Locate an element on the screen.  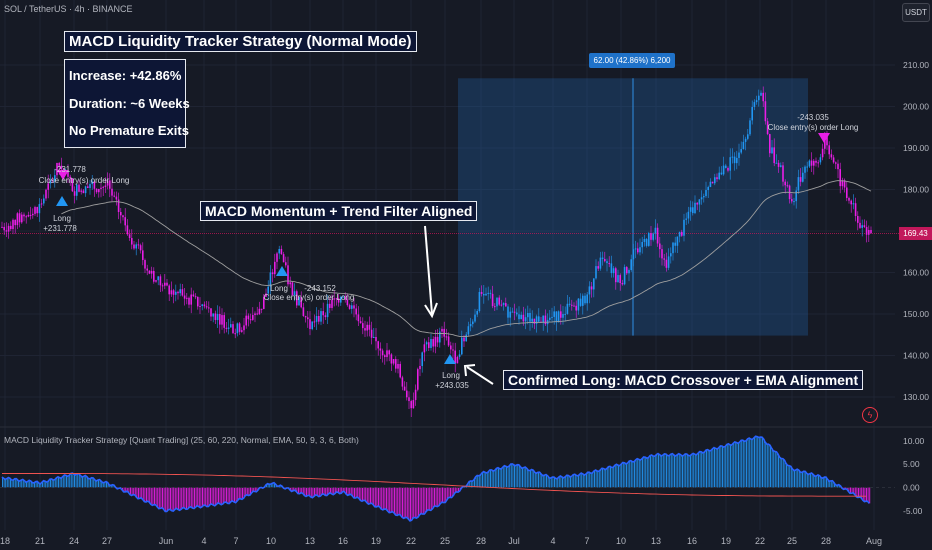
price-tick: 190.00 is located at coordinates (916, 148).